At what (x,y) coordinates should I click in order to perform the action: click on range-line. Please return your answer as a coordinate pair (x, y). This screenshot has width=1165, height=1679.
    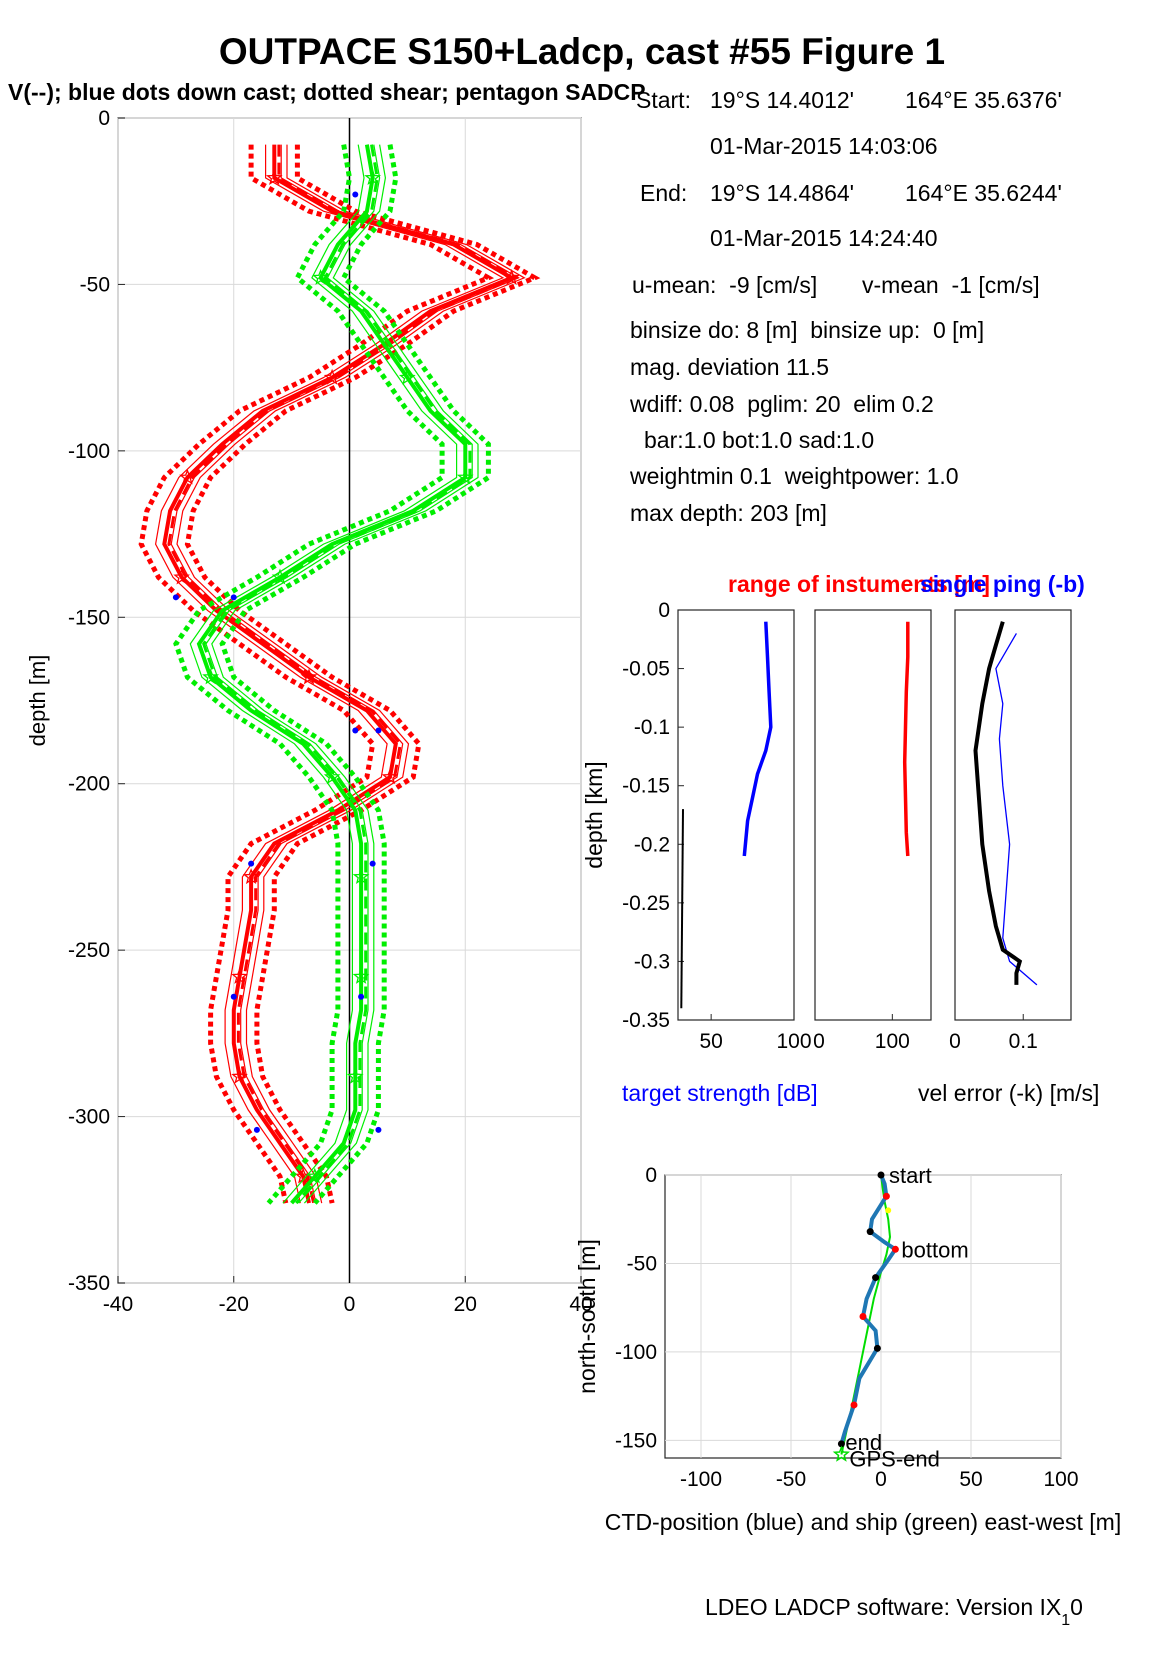
    Looking at the image, I should click on (682, 909).